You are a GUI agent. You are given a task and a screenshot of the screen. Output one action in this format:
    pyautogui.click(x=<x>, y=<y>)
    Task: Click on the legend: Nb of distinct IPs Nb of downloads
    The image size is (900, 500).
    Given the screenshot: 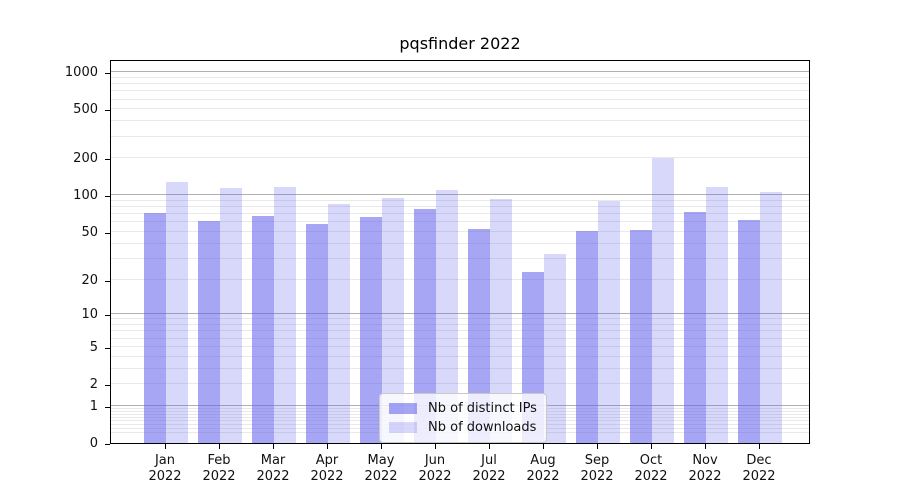 What is the action you would take?
    pyautogui.click(x=463, y=418)
    